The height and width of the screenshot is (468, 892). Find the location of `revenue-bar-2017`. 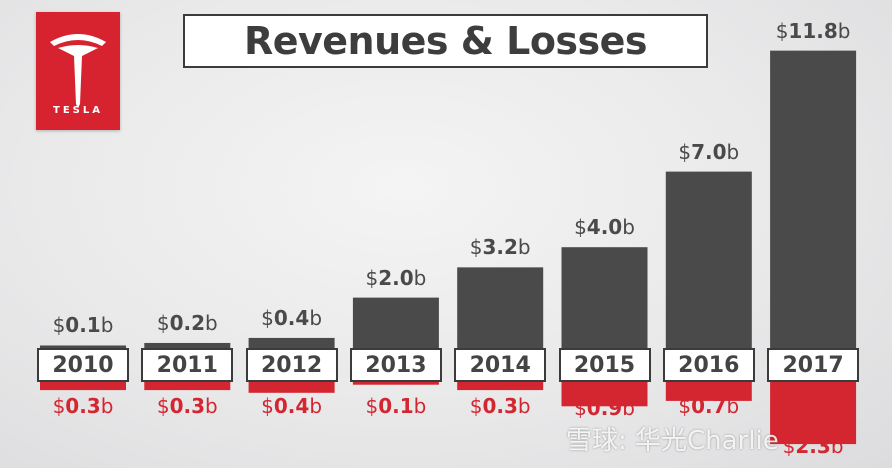

revenue-bar-2017 is located at coordinates (813, 199).